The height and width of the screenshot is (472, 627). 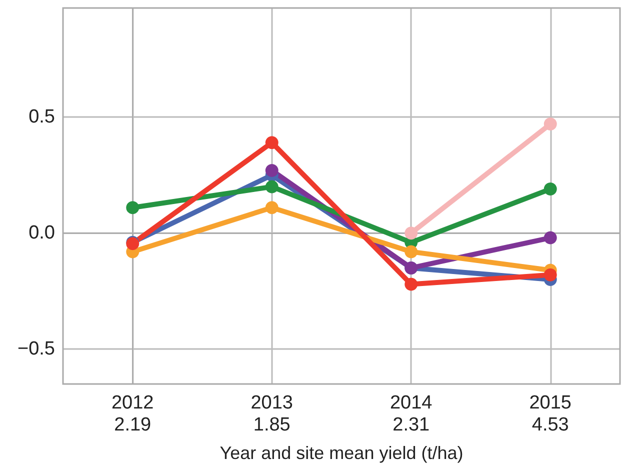 I want to click on y-tick-label: 0.5, so click(x=41, y=117).